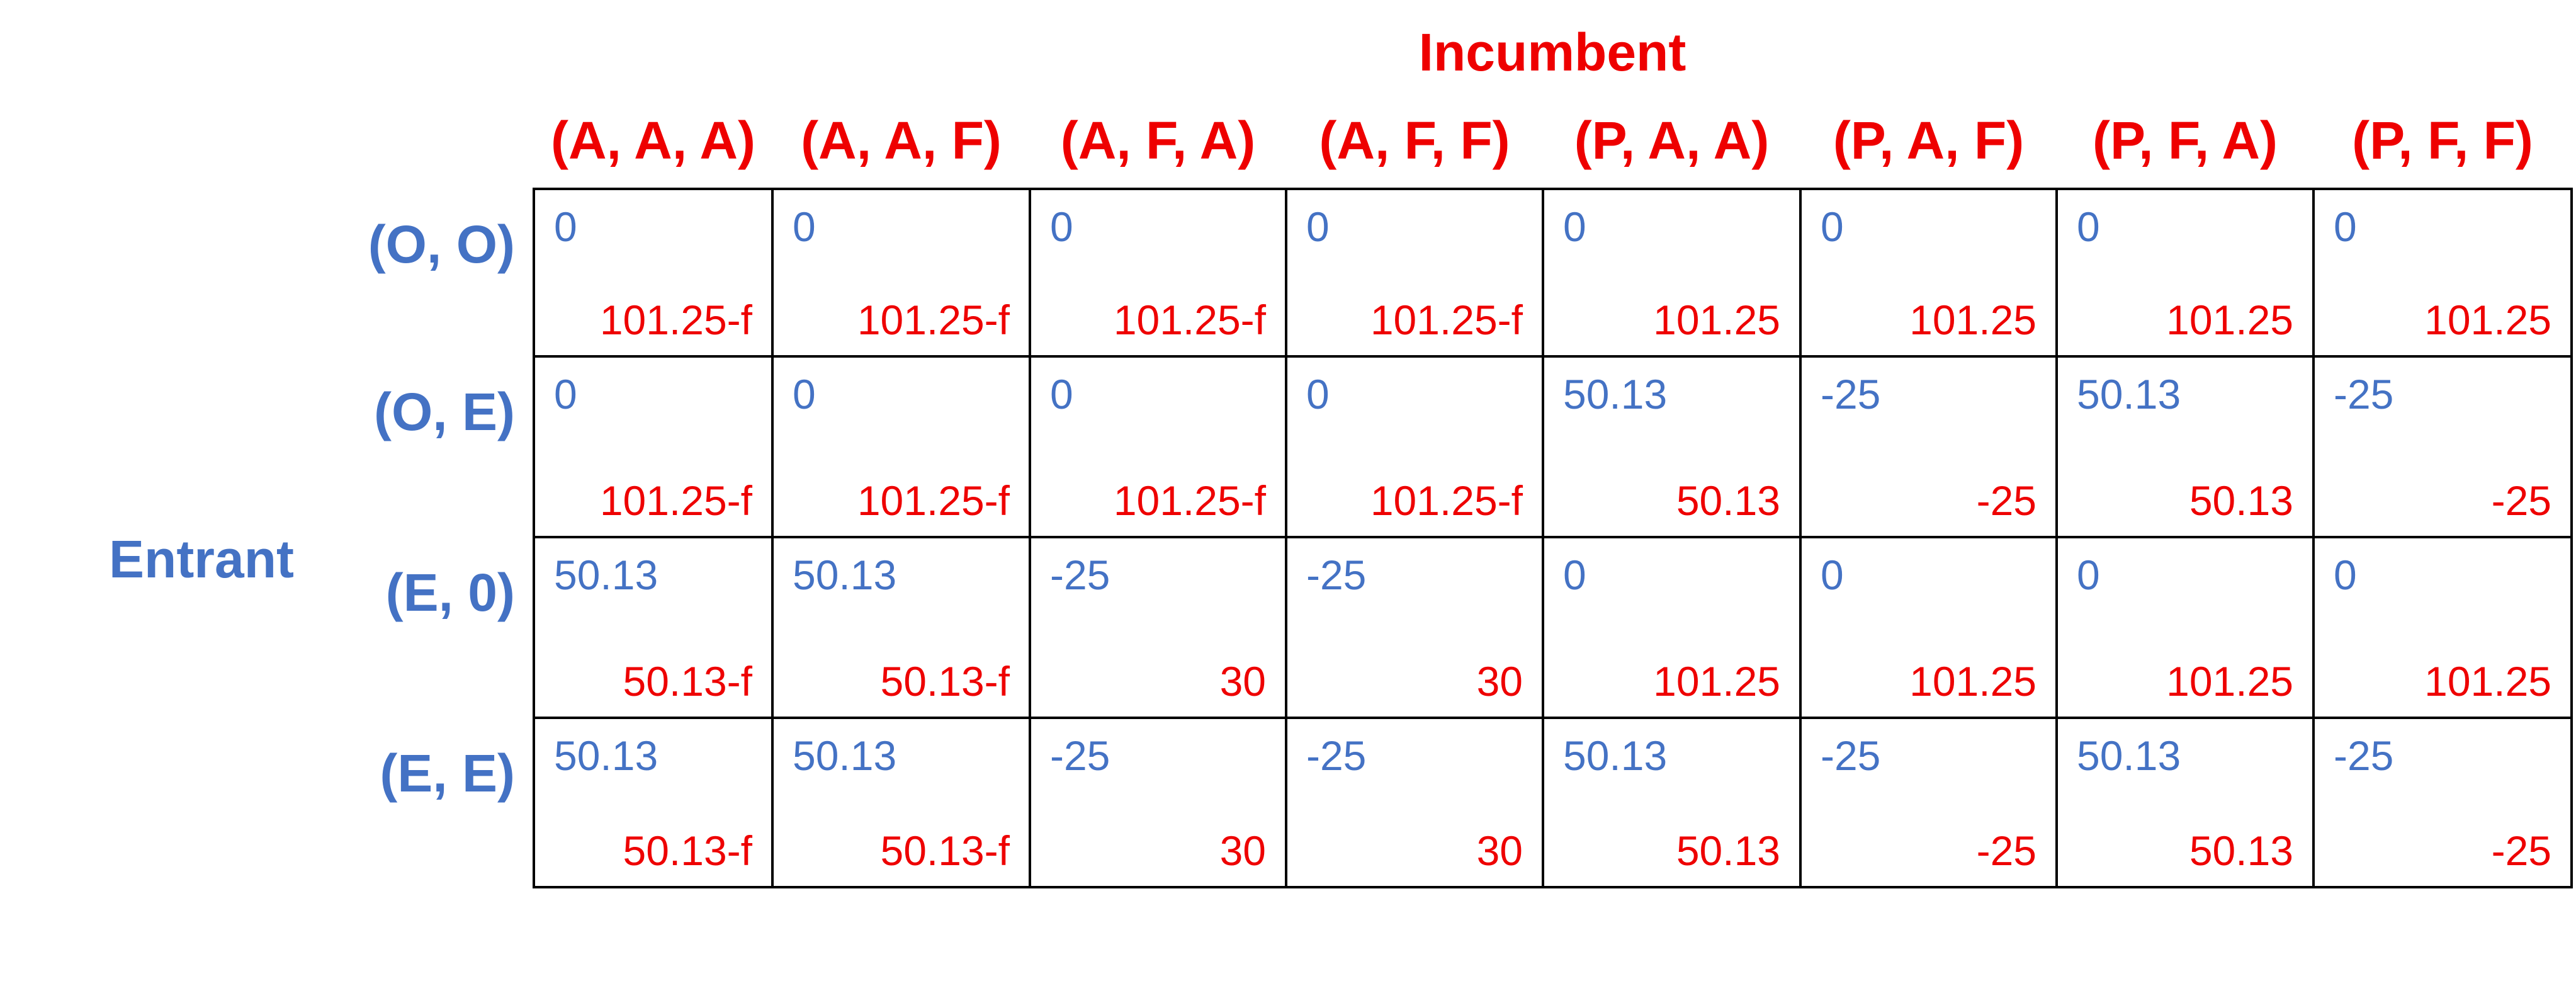 Image resolution: width=2576 pixels, height=981 pixels. I want to click on column-header: (A, A, F), so click(901, 140).